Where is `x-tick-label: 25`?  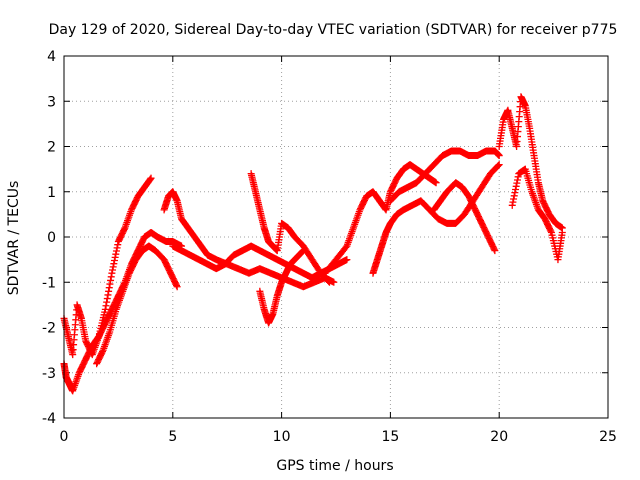
x-tick-label: 25 is located at coordinates (608, 437).